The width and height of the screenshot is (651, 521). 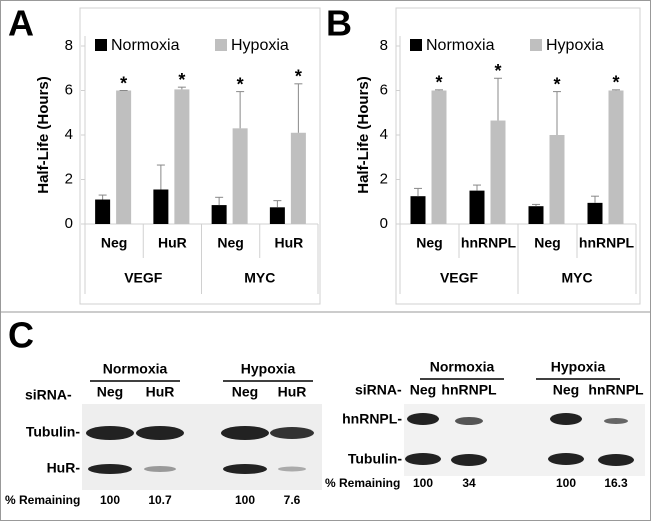 What do you see at coordinates (160, 500) in the screenshot?
I see `remaining-value: 10.7` at bounding box center [160, 500].